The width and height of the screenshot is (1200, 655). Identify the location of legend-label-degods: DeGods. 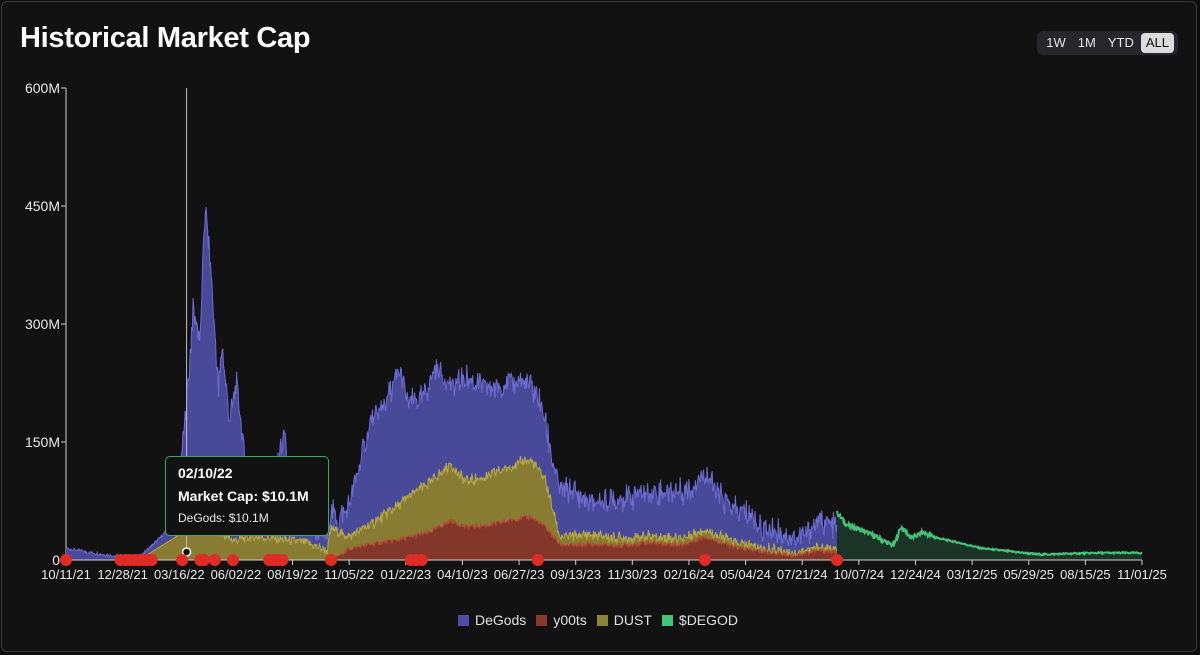
(500, 620).